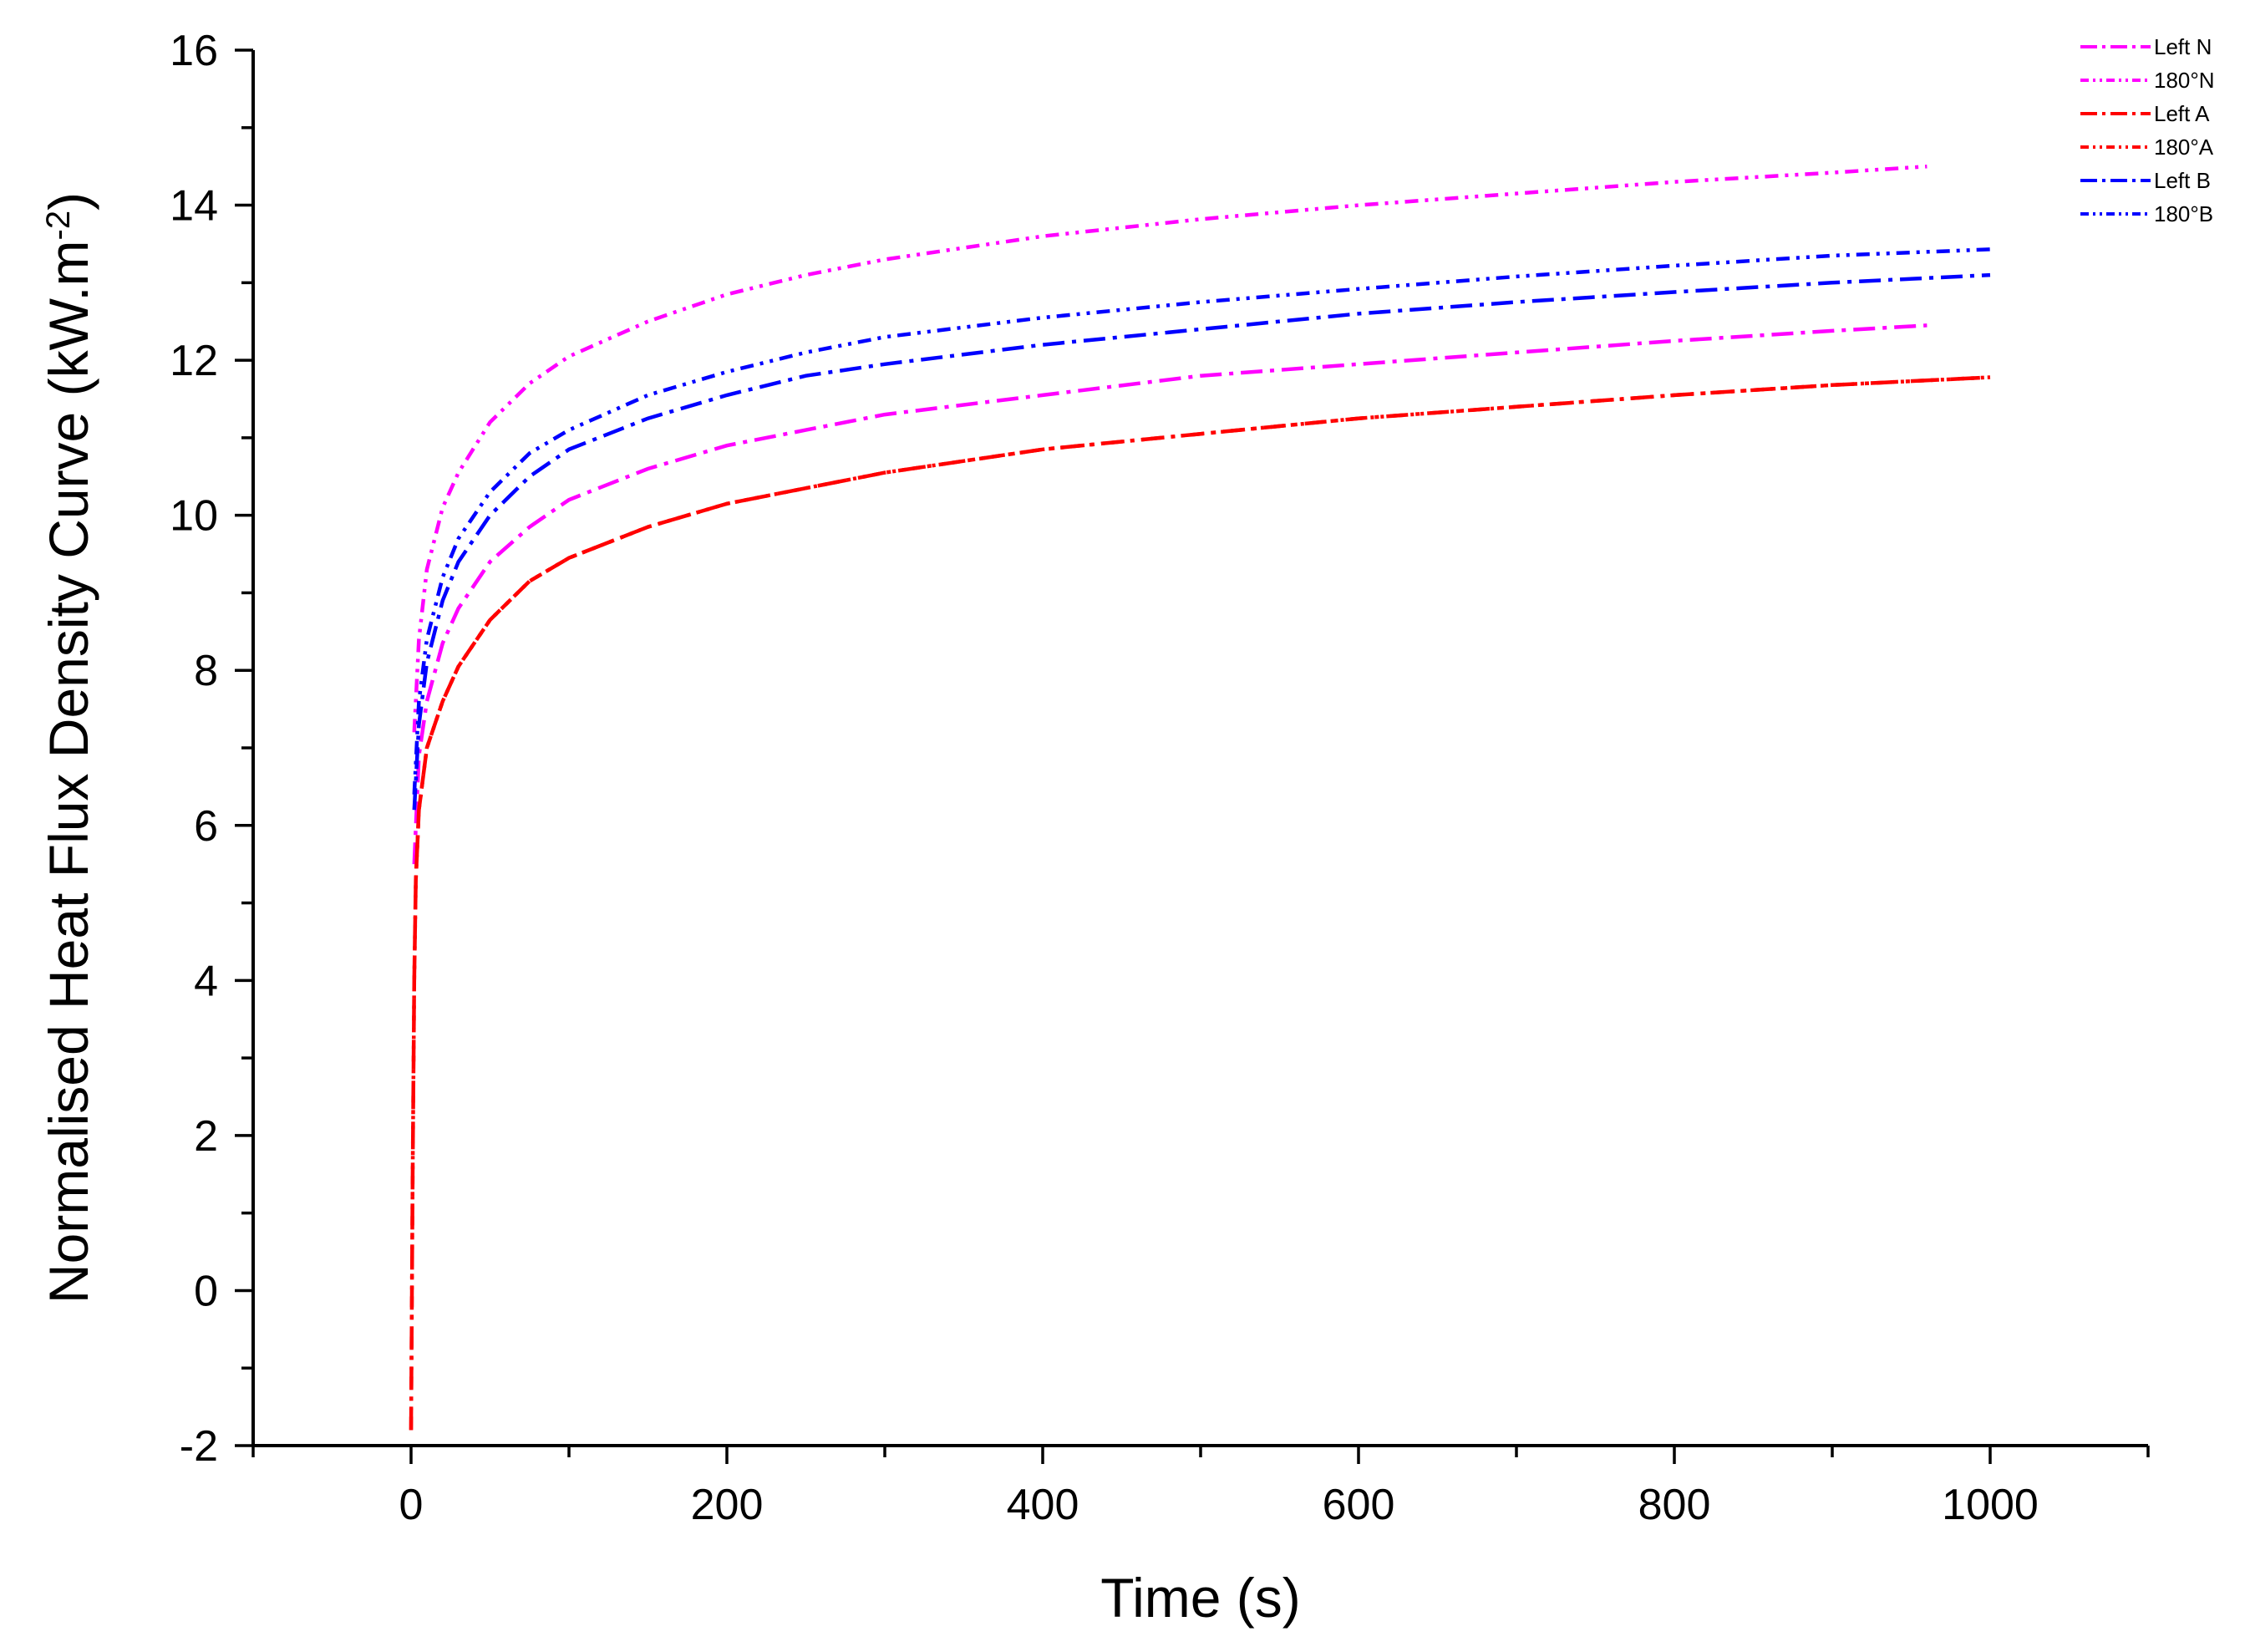  Describe the element at coordinates (206, 1137) in the screenshot. I see `y-tick-label: 2` at that location.